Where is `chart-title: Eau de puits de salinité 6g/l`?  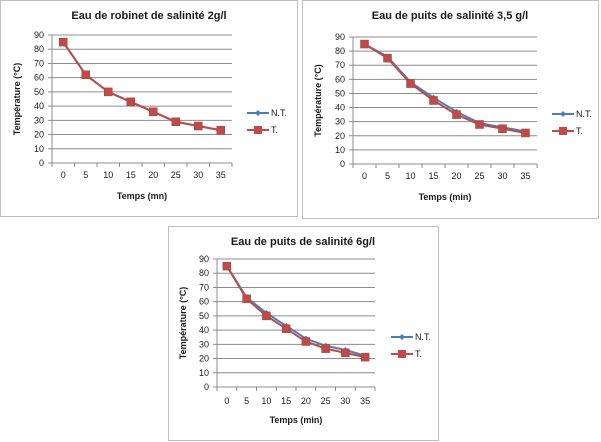 chart-title: Eau de puits de salinité 6g/l is located at coordinates (303, 242).